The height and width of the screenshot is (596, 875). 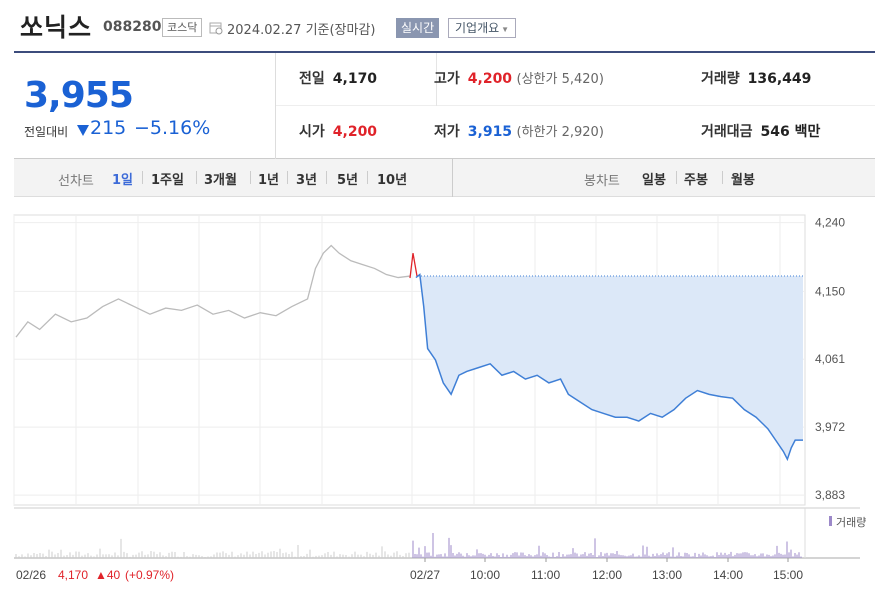 I want to click on x-tick-label: 13:00, so click(x=667, y=575).